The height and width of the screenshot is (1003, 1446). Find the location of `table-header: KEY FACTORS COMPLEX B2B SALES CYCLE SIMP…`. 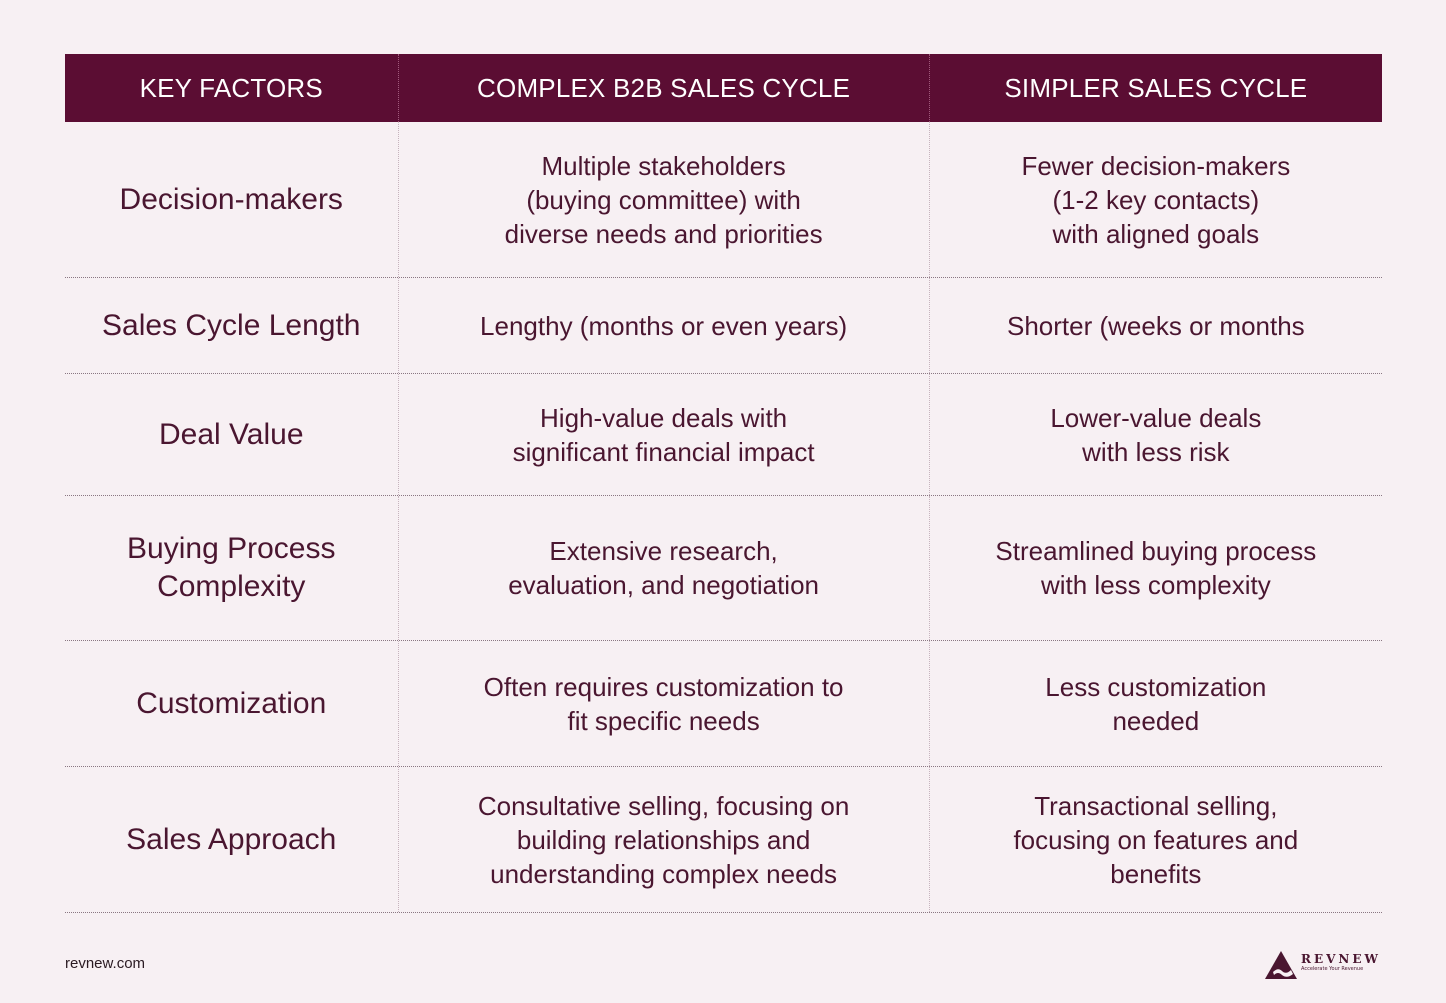

table-header: KEY FACTORS COMPLEX B2B SALES CYCLE SIMP… is located at coordinates (723, 88).